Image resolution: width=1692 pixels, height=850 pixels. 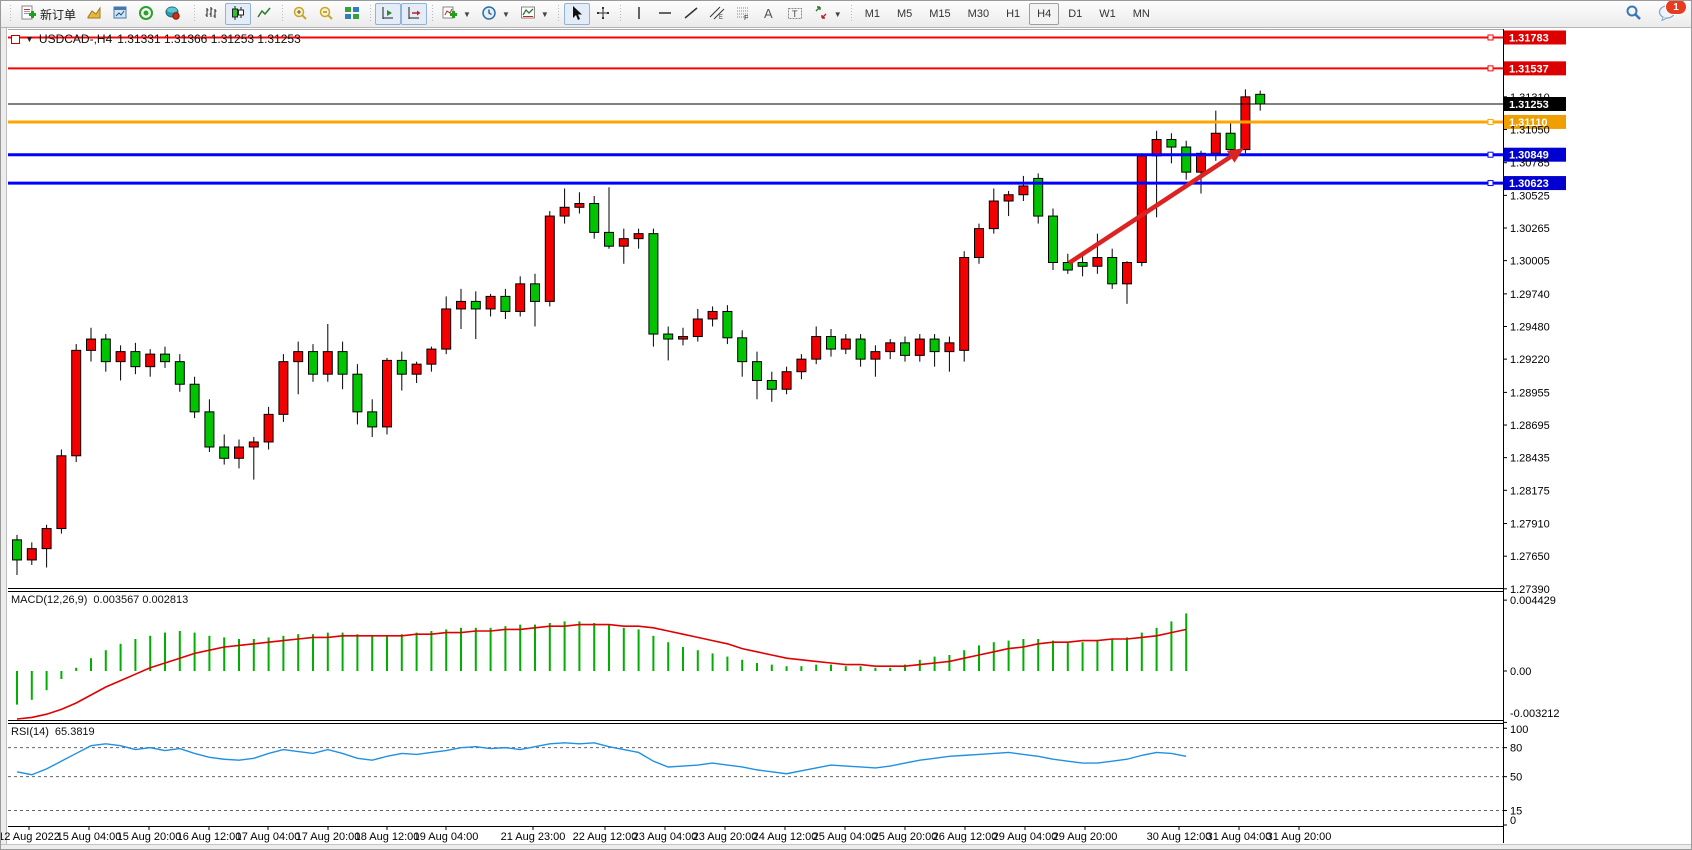 What do you see at coordinates (1530, 295) in the screenshot?
I see `svg-text: 1.29740` at bounding box center [1530, 295].